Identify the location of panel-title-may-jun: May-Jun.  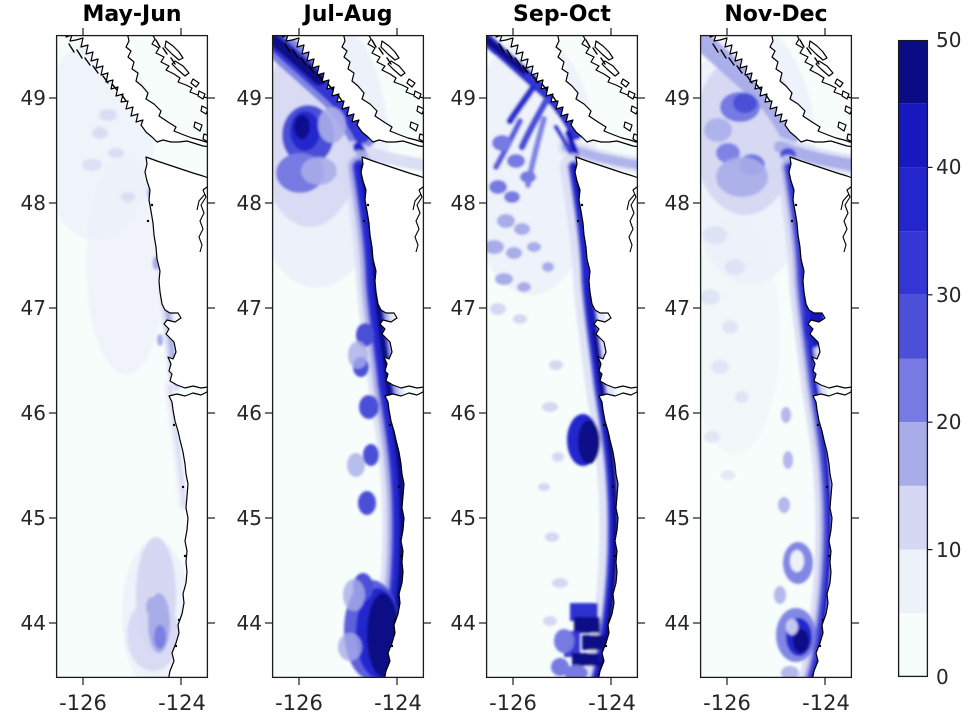
(132, 14).